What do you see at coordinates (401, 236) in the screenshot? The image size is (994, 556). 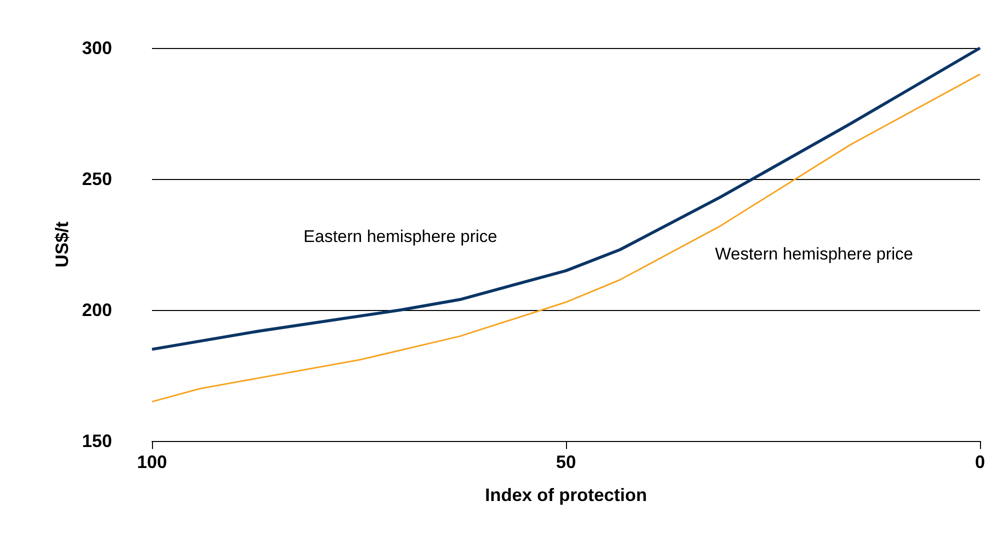 I see `text: Eastern hemisphere price` at bounding box center [401, 236].